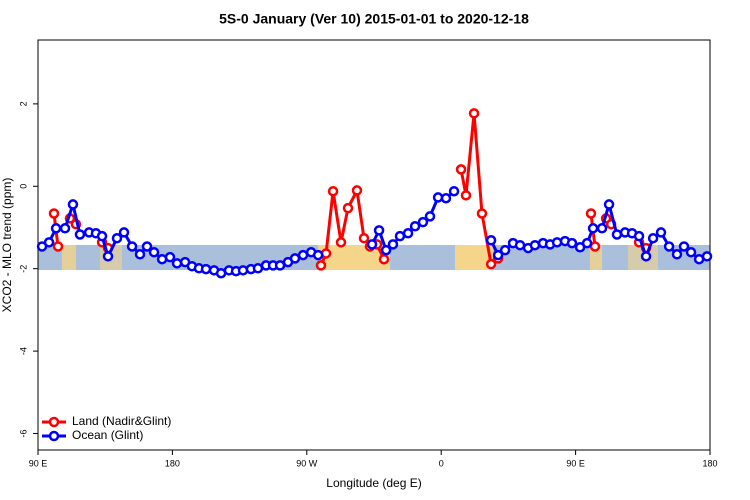 Image resolution: width=750 pixels, height=500 pixels. What do you see at coordinates (23, 351) in the screenshot?
I see `y-tick-label: -4` at bounding box center [23, 351].